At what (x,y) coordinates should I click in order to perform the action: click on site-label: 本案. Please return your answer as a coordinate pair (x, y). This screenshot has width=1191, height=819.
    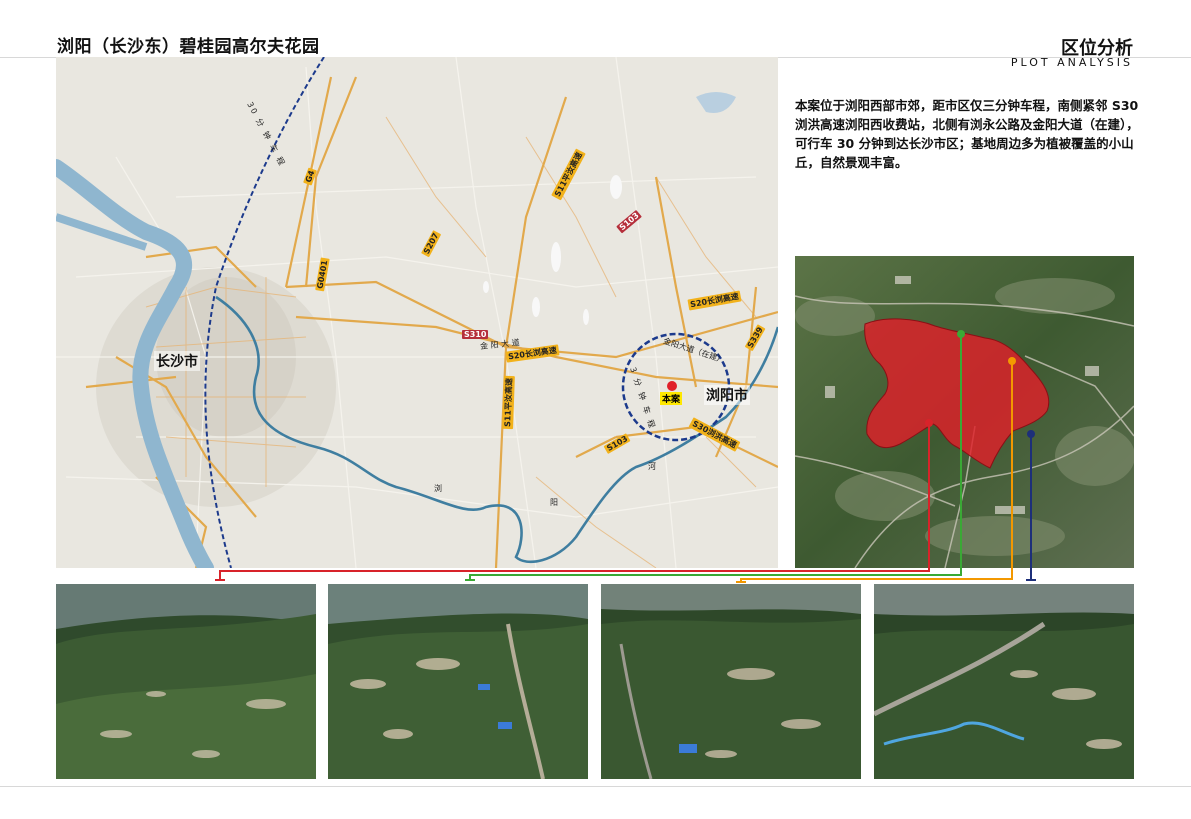
    Looking at the image, I should click on (671, 398).